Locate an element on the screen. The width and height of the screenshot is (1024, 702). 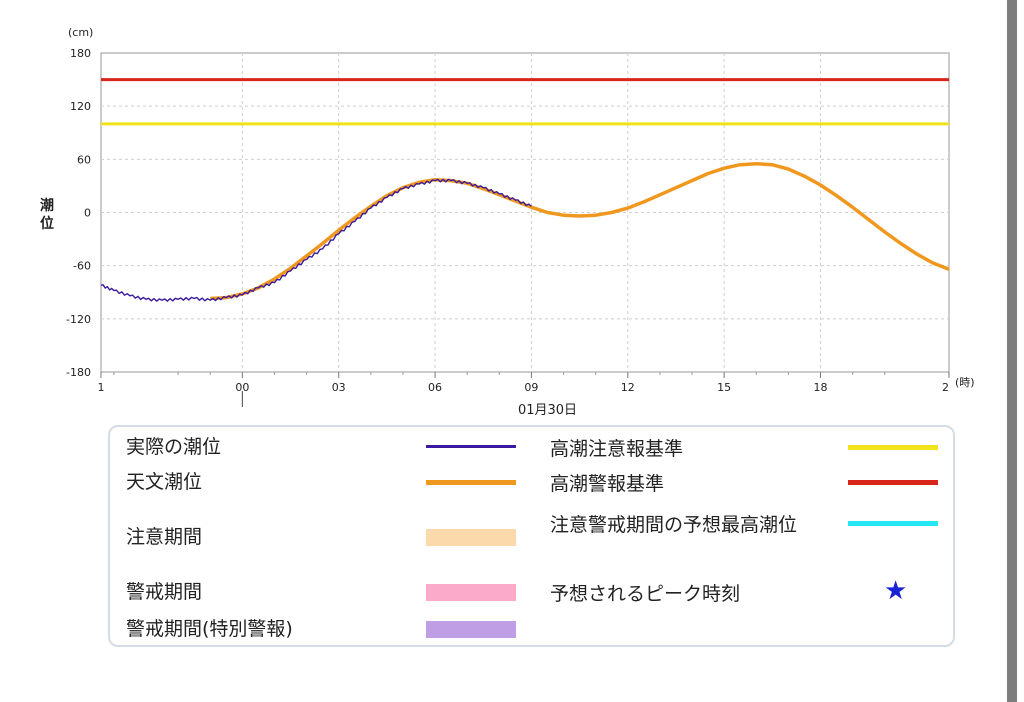
x-tick-label: 1 is located at coordinates (101, 387).